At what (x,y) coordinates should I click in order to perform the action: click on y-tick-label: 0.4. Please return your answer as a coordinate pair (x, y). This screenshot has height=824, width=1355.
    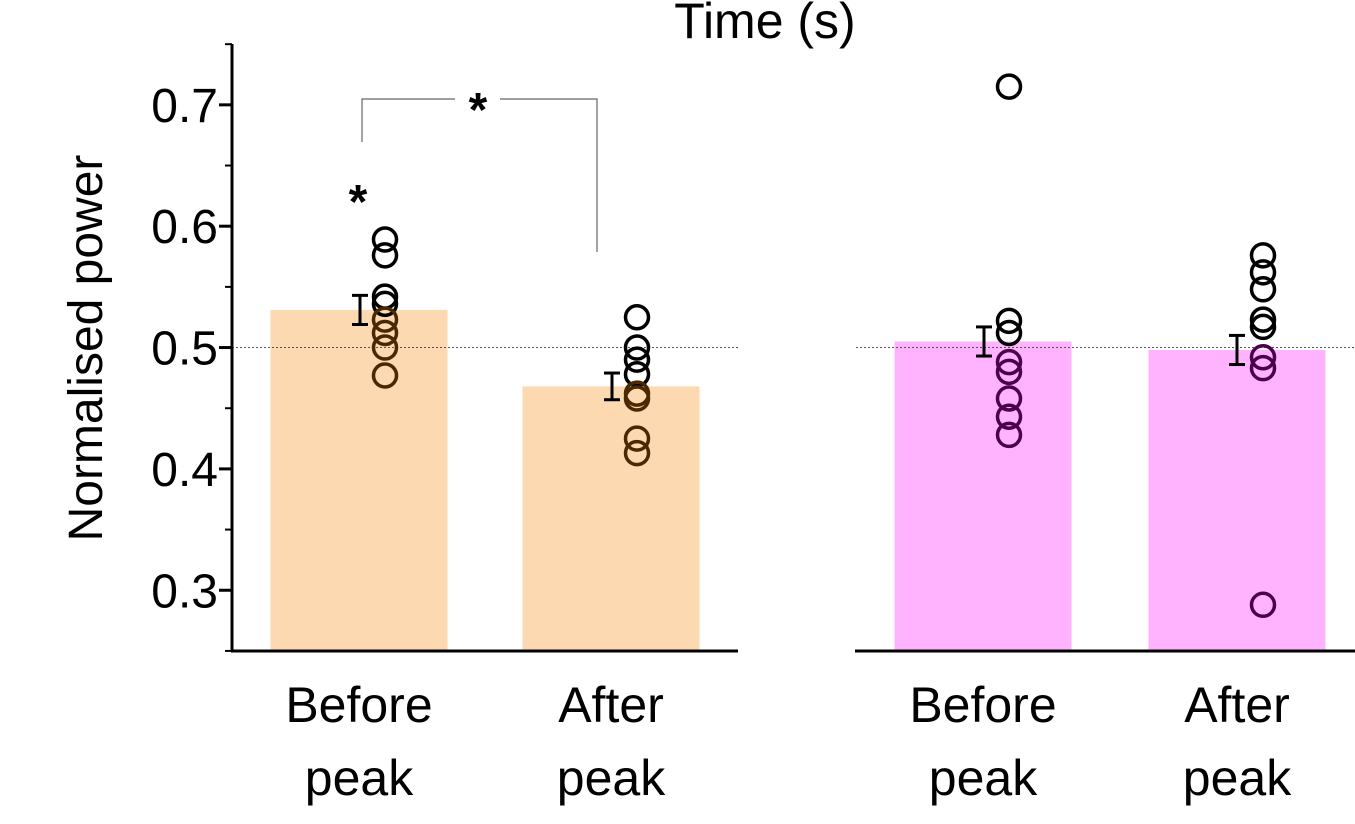
    Looking at the image, I should click on (184, 470).